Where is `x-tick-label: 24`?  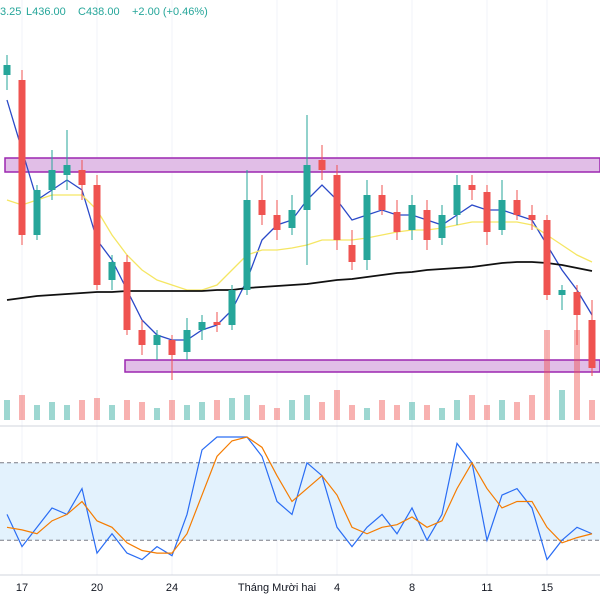 x-tick-label: 24 is located at coordinates (172, 588).